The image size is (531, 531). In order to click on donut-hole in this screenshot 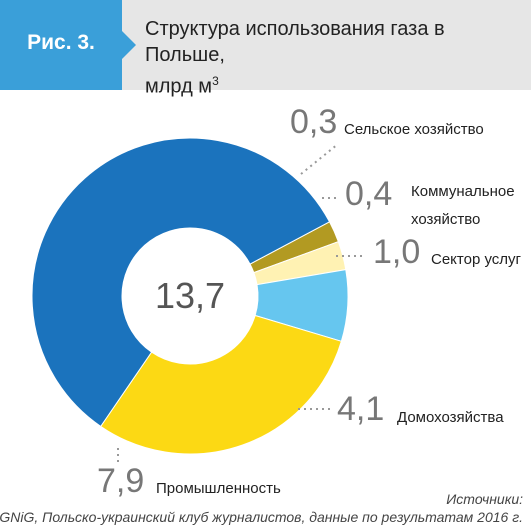, I will do `click(190, 296)`.